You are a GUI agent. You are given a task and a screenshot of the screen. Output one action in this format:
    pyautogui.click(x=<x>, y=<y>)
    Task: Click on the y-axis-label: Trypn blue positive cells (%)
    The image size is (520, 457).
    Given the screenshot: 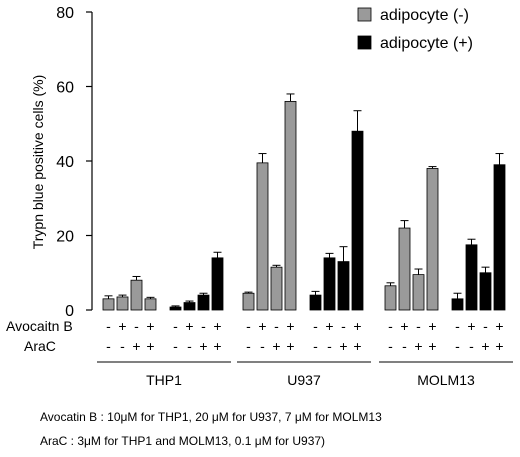 What is the action you would take?
    pyautogui.click(x=38, y=162)
    